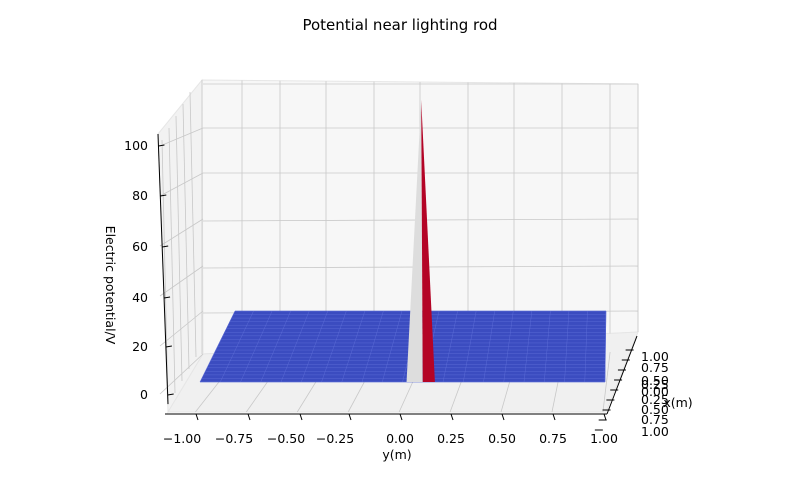  I want to click on y-tick-label: 0.75, so click(553, 438).